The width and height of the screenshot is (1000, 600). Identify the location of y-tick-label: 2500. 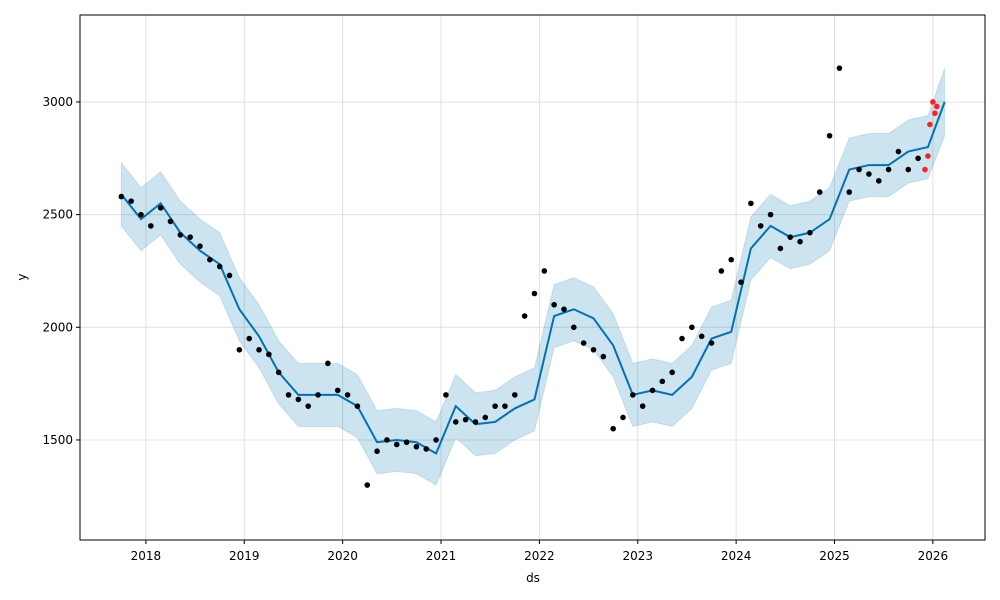
(57, 215).